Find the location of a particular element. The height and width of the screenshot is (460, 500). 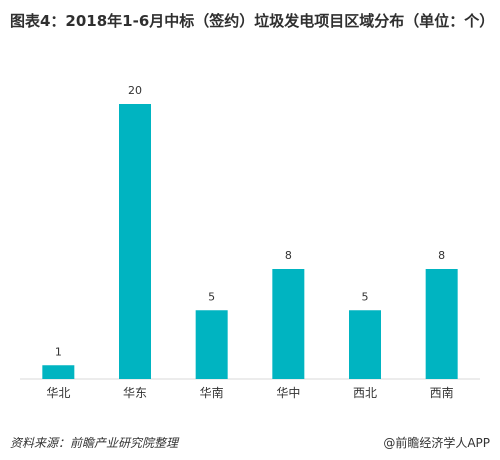

bar-华南 is located at coordinates (211, 344).